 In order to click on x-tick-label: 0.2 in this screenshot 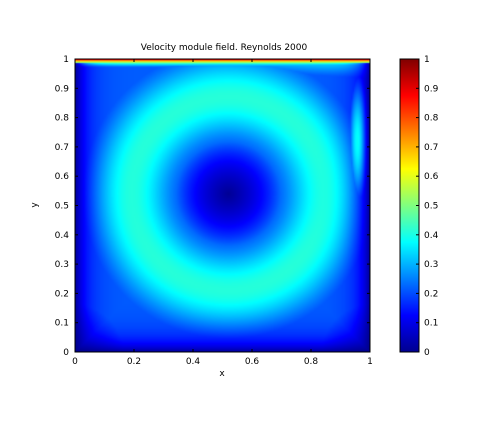, I will do `click(134, 362)`.